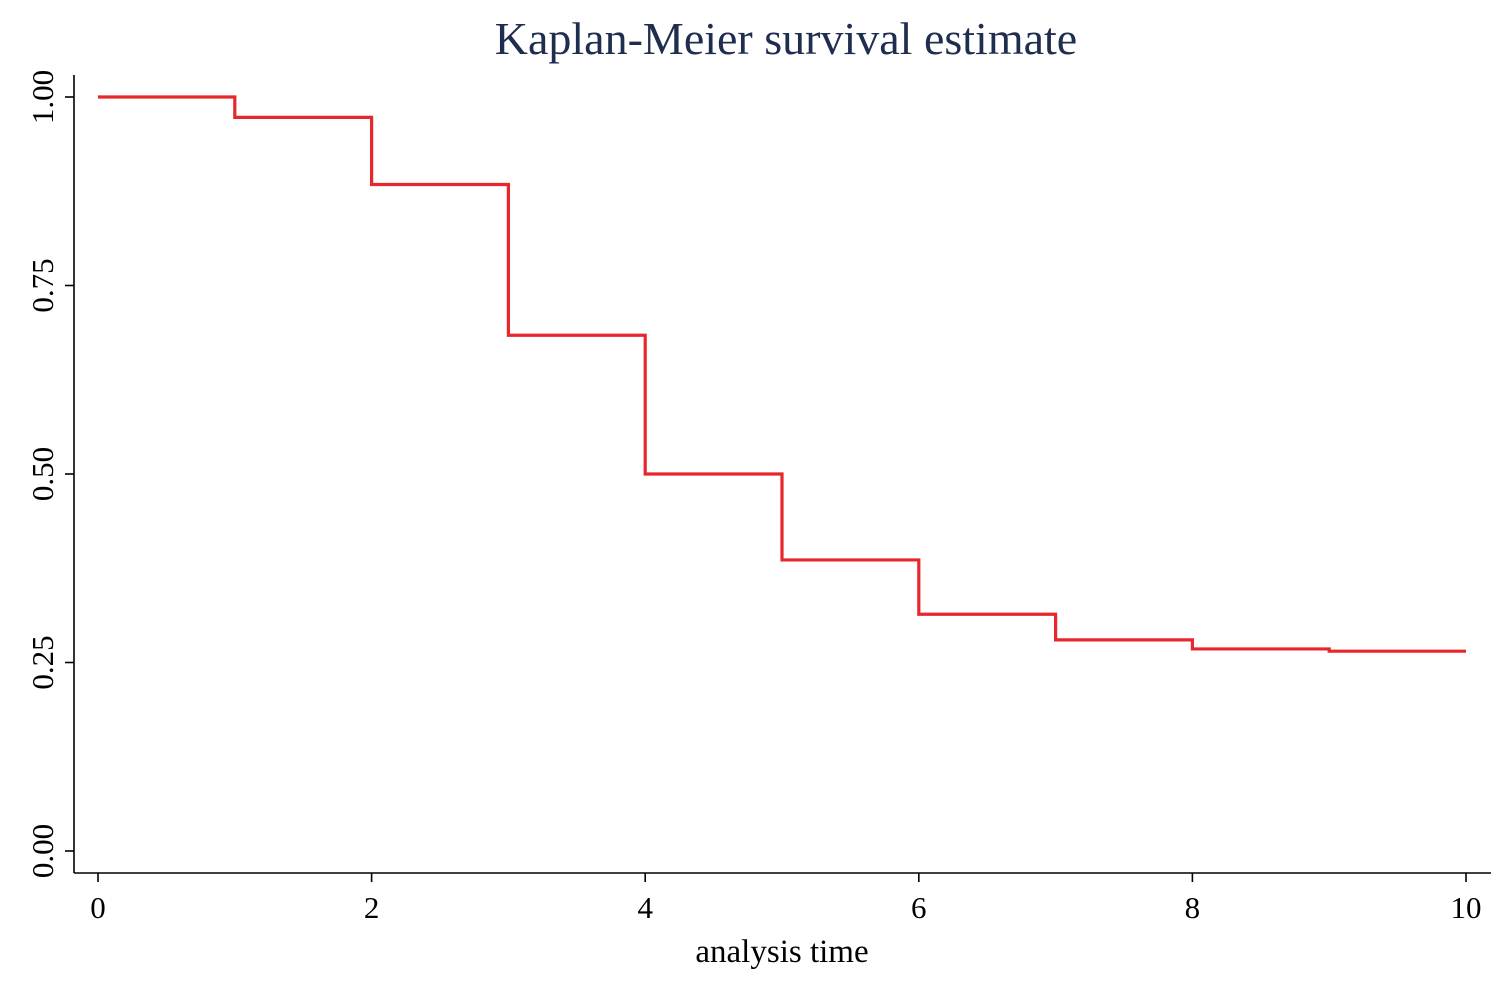 This screenshot has height=981, width=1500. I want to click on x-tick-label: 2, so click(372, 907).